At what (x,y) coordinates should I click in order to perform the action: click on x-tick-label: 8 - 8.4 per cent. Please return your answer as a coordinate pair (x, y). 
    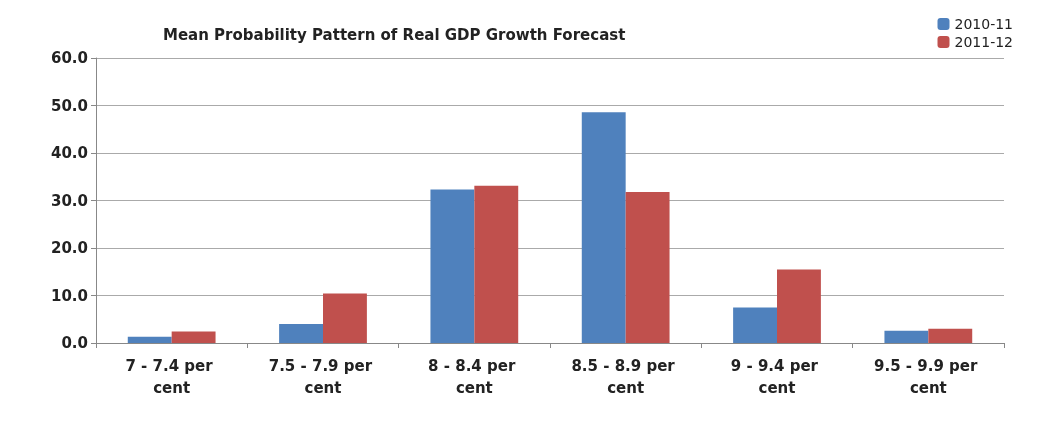
    Looking at the image, I should click on (474, 377).